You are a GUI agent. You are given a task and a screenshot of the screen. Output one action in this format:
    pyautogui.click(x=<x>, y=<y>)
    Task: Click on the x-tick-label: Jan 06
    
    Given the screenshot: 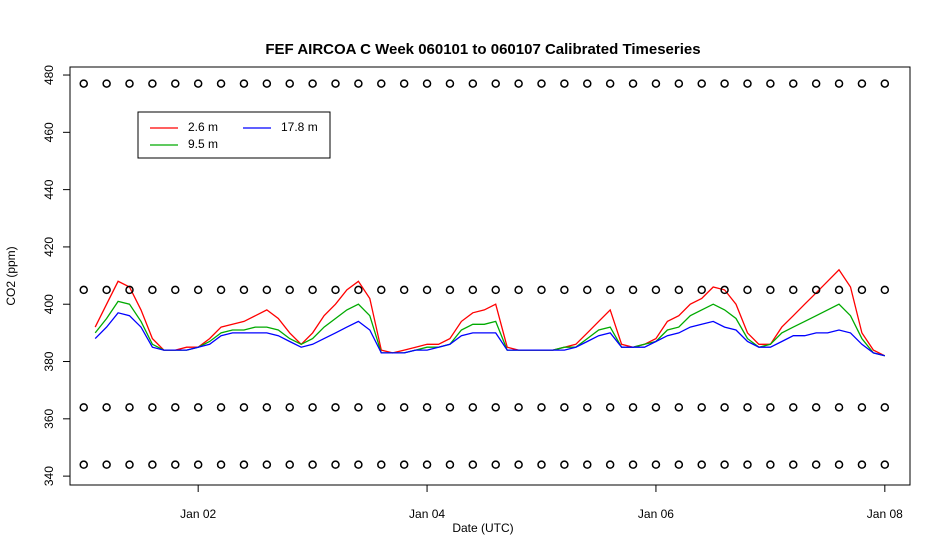 What is the action you would take?
    pyautogui.click(x=656, y=514)
    